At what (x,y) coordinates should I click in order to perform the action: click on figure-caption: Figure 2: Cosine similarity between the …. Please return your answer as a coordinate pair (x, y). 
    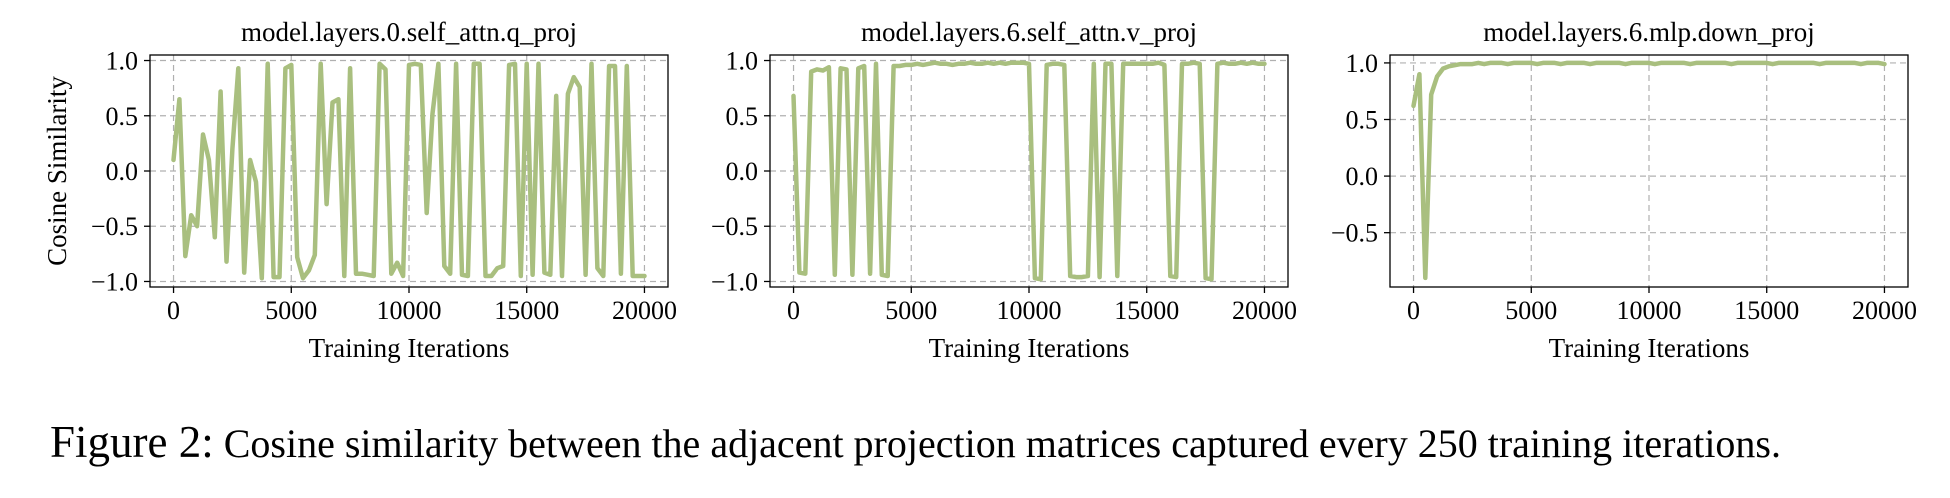
    Looking at the image, I should click on (915, 442).